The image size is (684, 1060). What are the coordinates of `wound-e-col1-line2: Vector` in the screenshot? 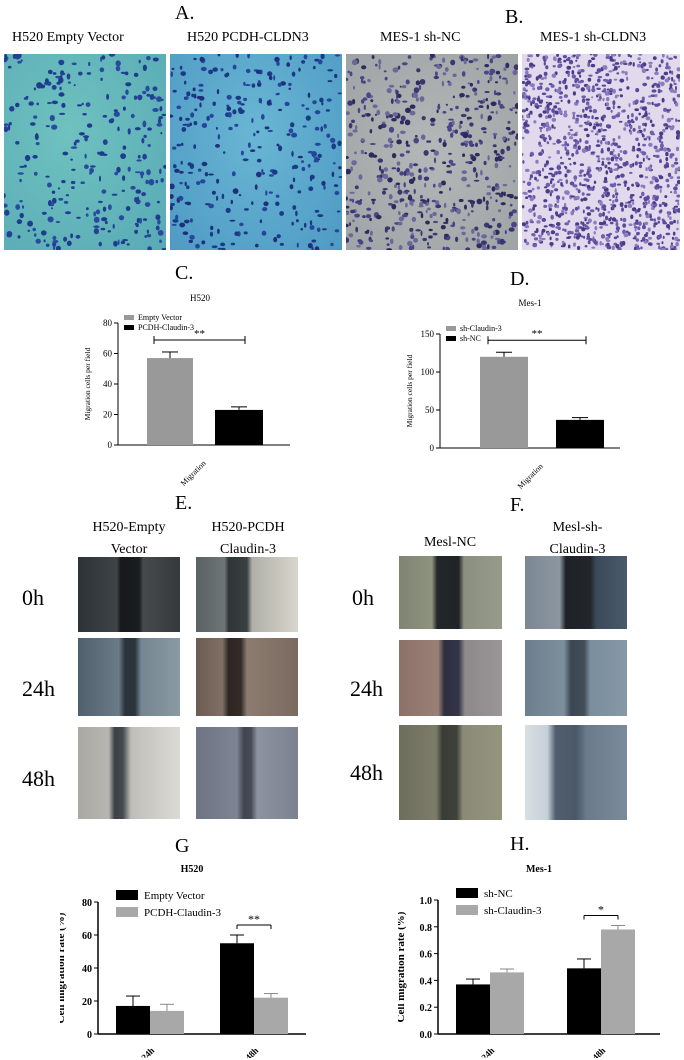 It's located at (129, 549).